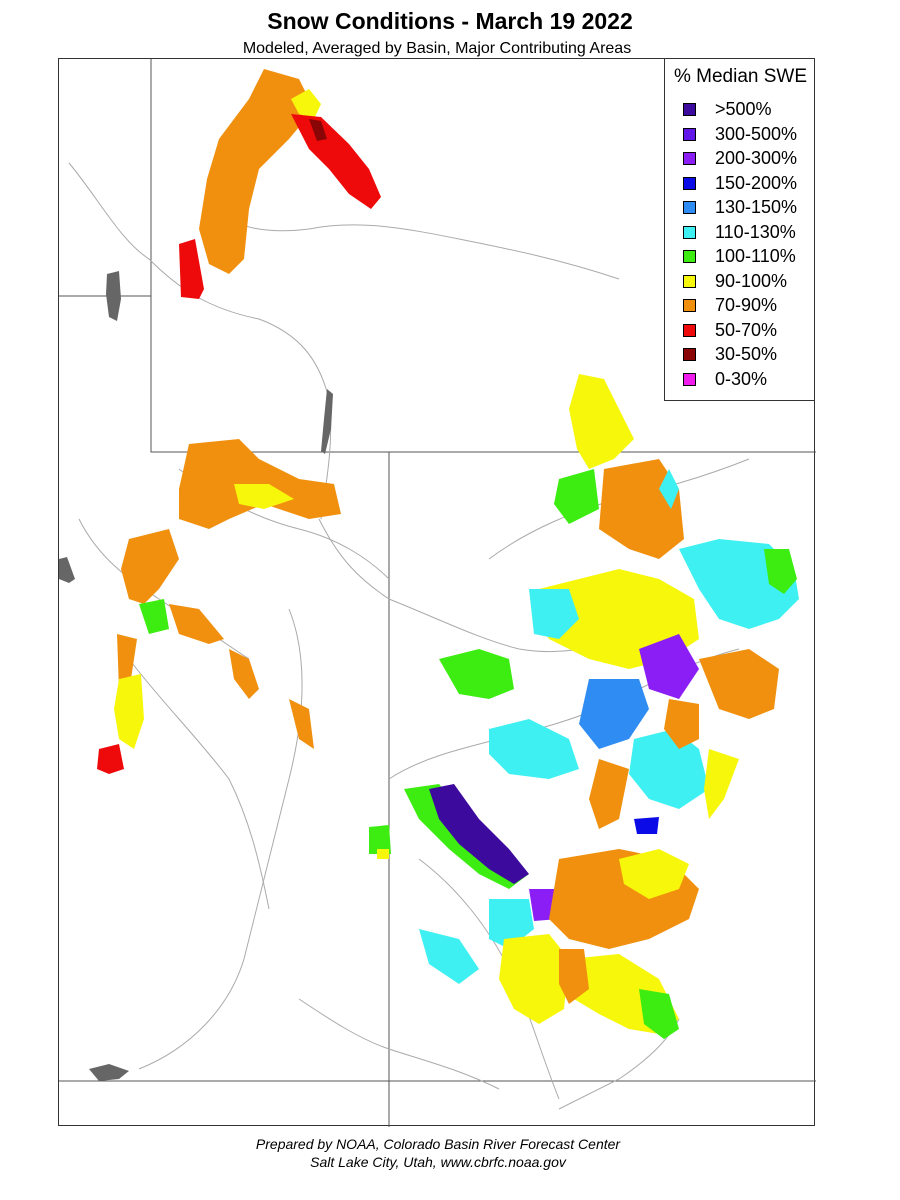  What do you see at coordinates (450, 21) in the screenshot?
I see `map-title: Snow Conditions - March 19 2022` at bounding box center [450, 21].